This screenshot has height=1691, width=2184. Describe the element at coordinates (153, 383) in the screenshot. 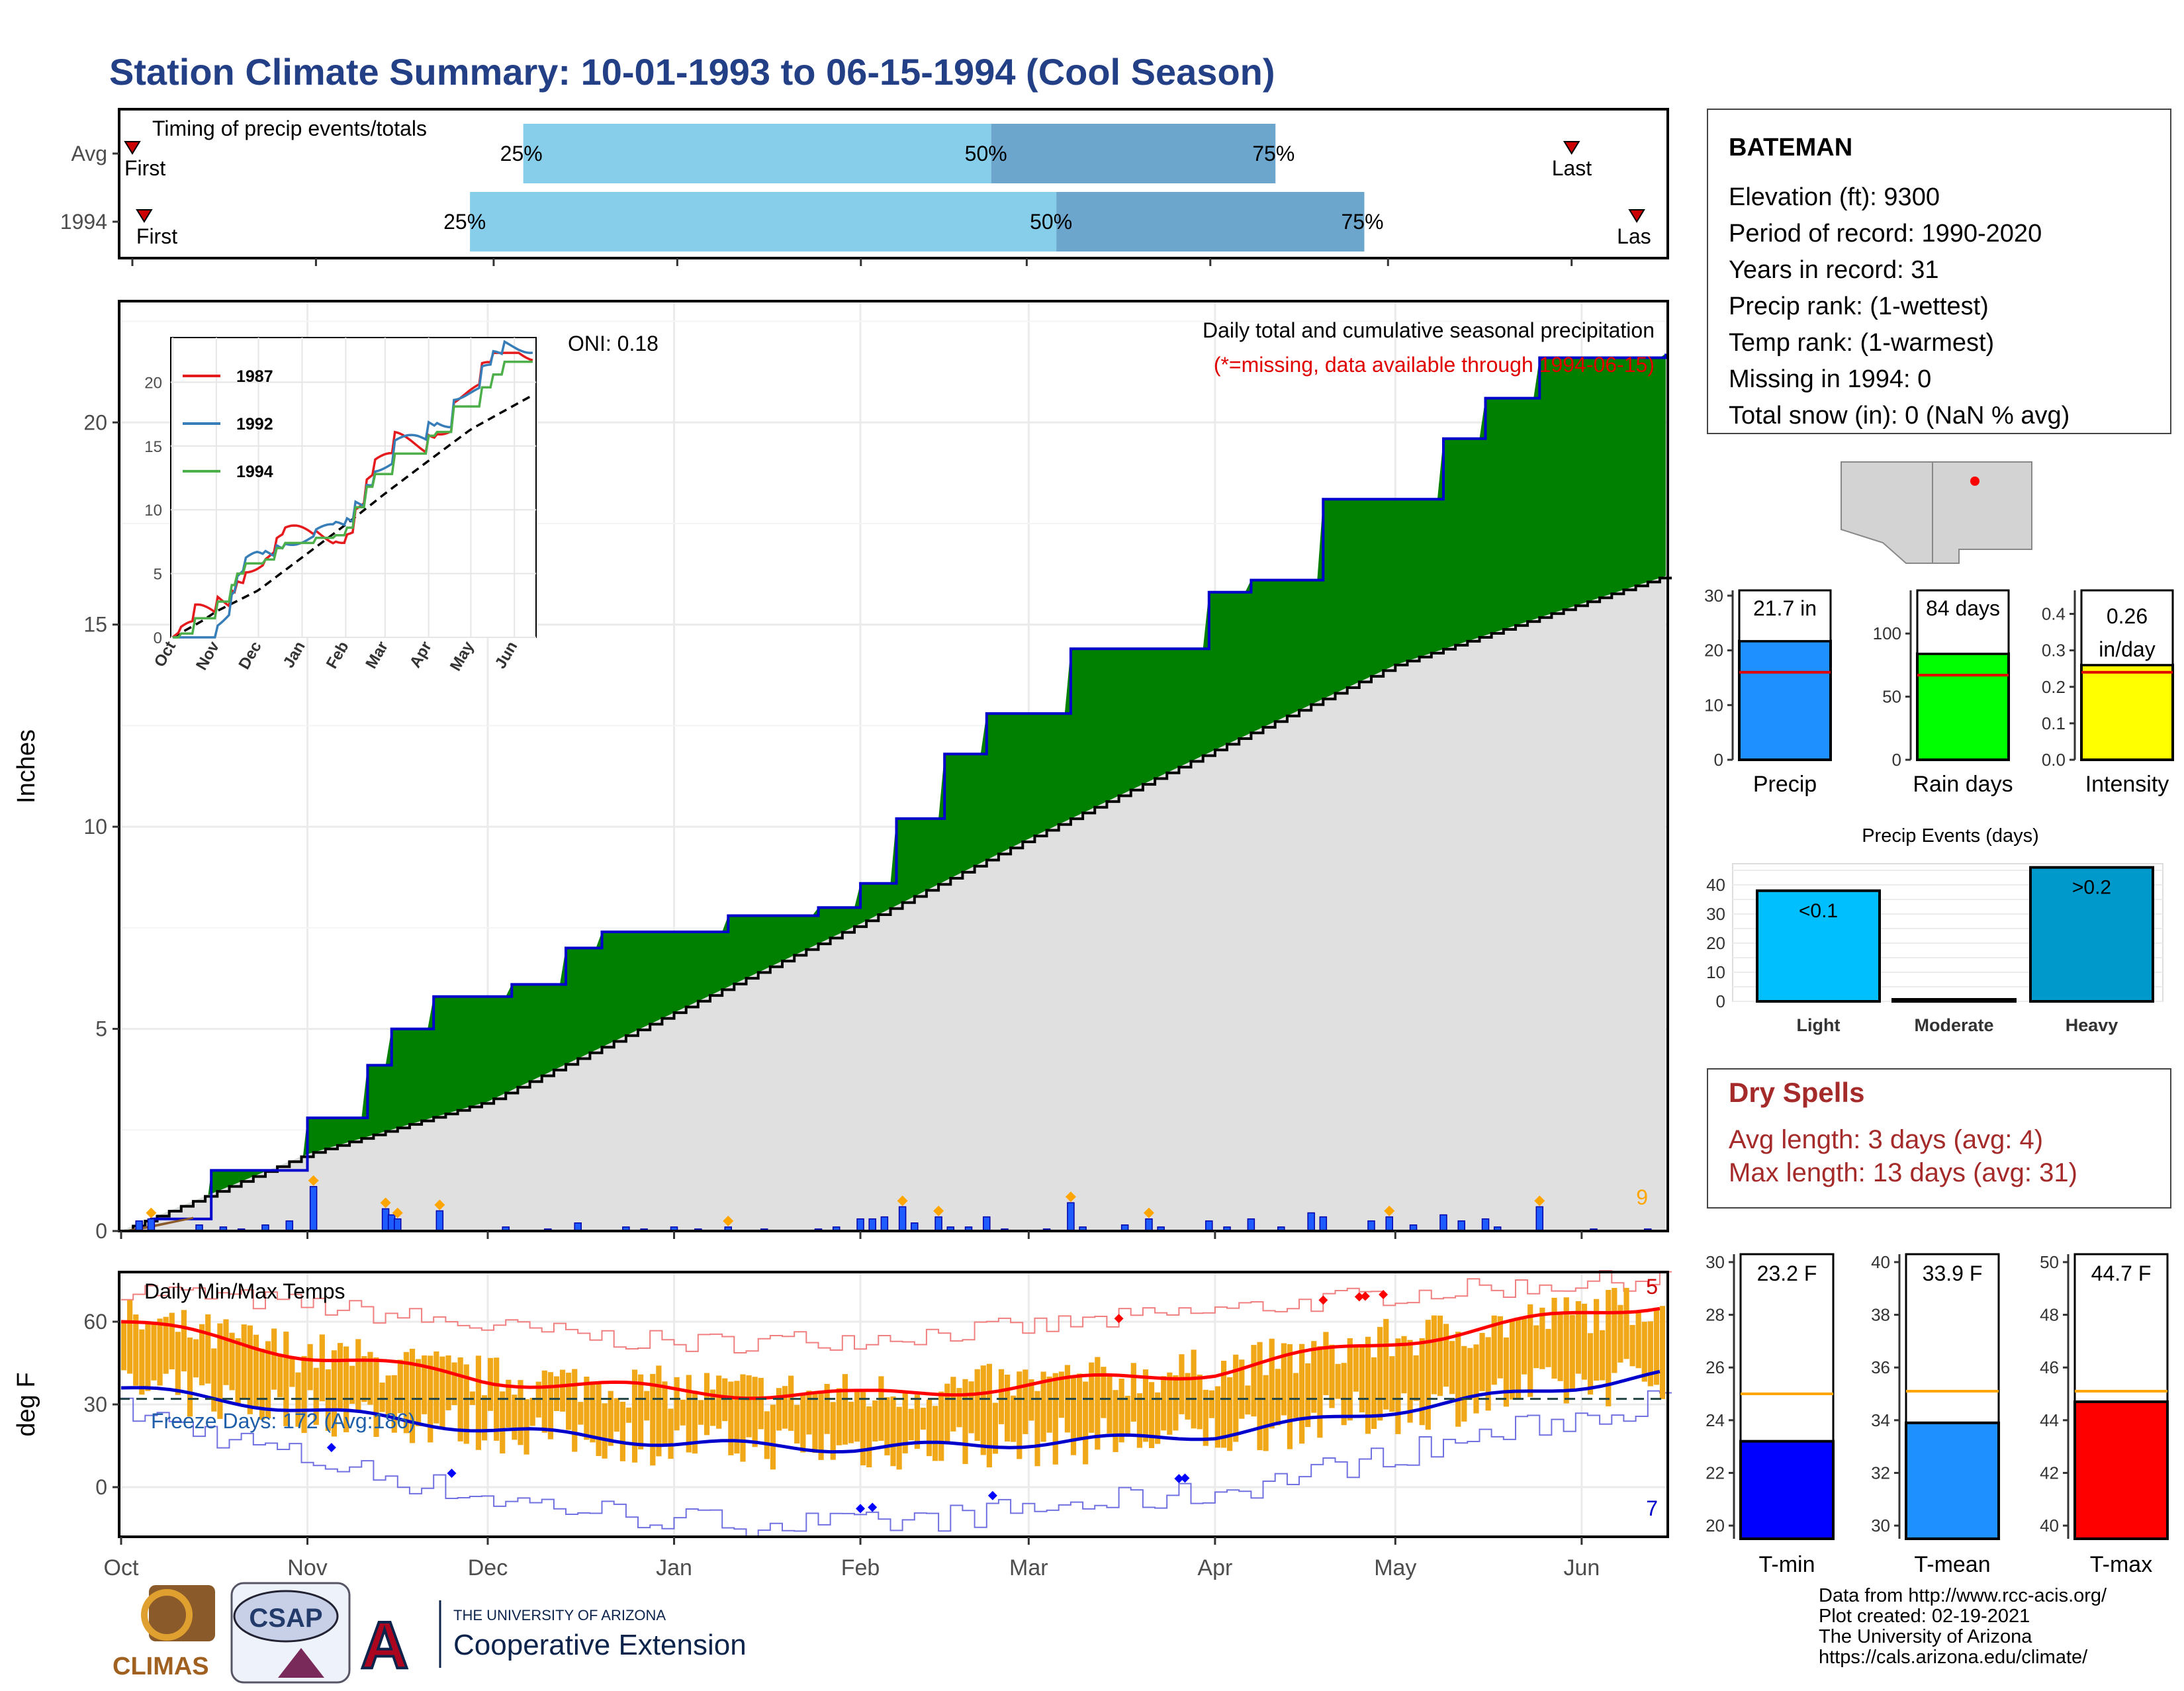

I see `inset-y-tick-label: 20` at that location.